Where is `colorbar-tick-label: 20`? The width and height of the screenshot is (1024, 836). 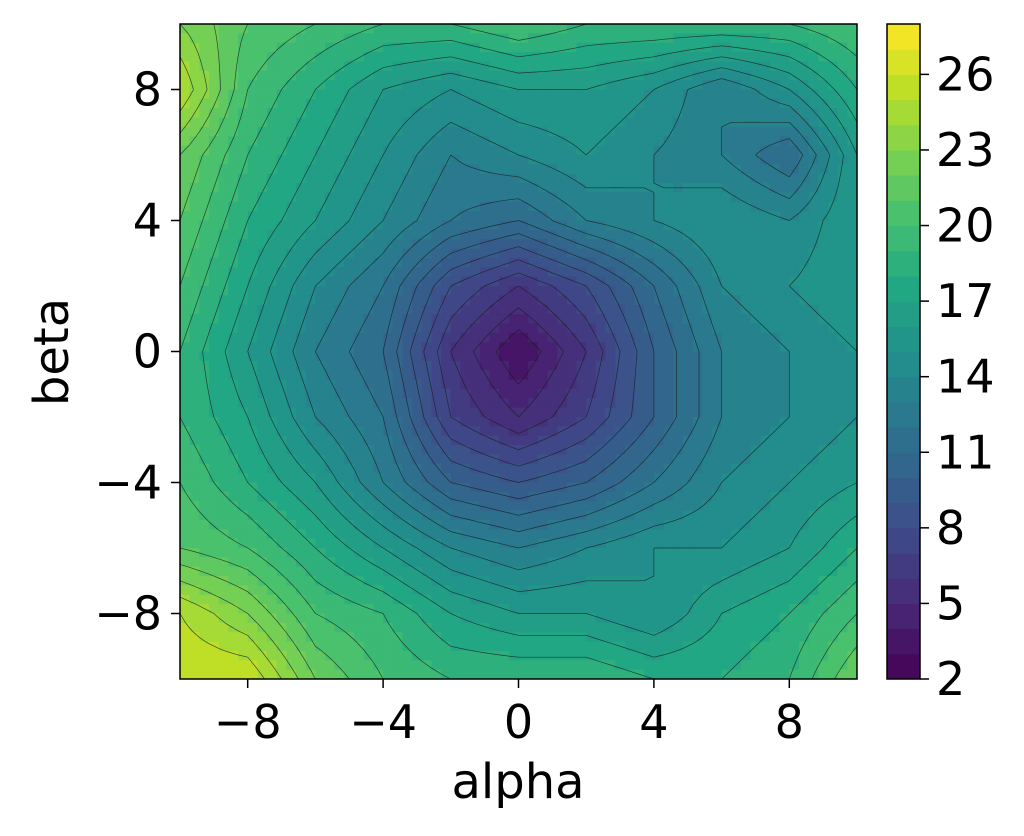 colorbar-tick-label: 20 is located at coordinates (965, 226).